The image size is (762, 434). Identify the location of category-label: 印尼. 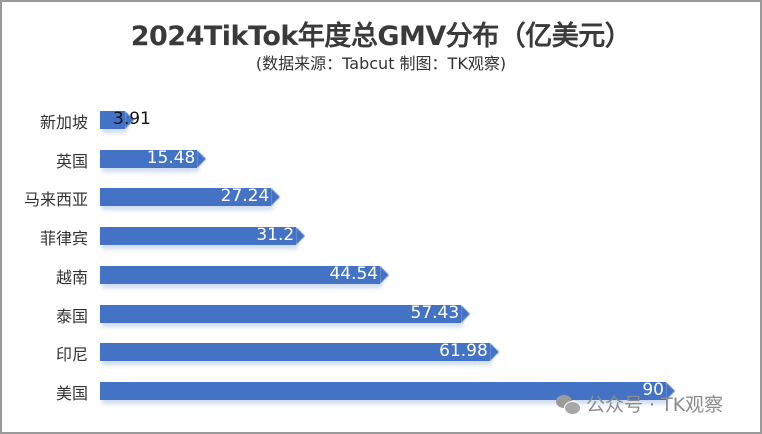
(71, 355).